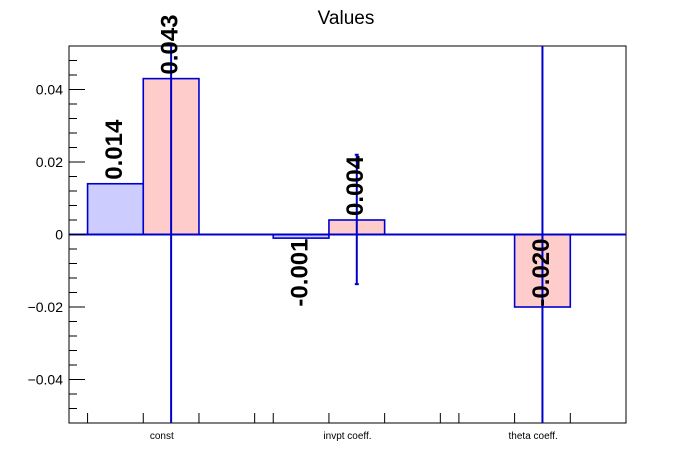  I want to click on y-tick-label: −0.04, so click(46, 380).